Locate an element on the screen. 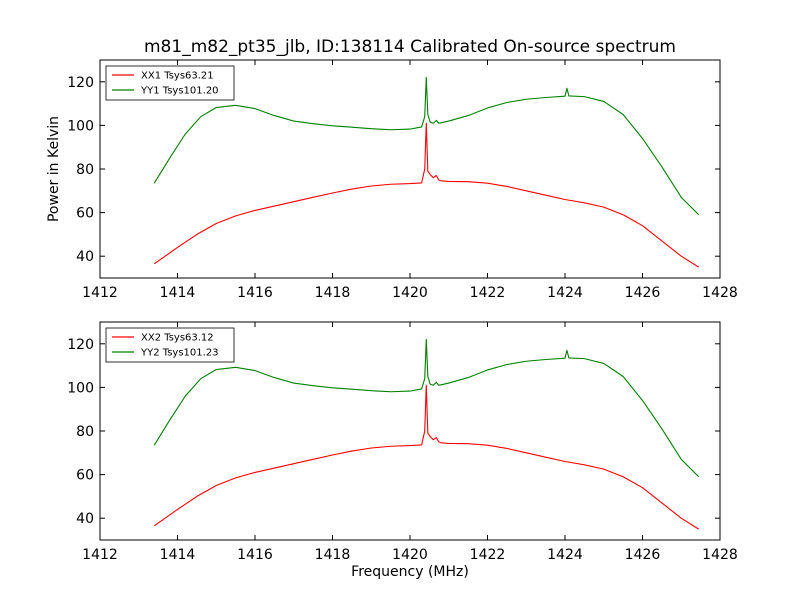 Image resolution: width=800 pixels, height=600 pixels. legend: XX1 Tsys63.21 YY1 Tsys101.20 is located at coordinates (170, 83).